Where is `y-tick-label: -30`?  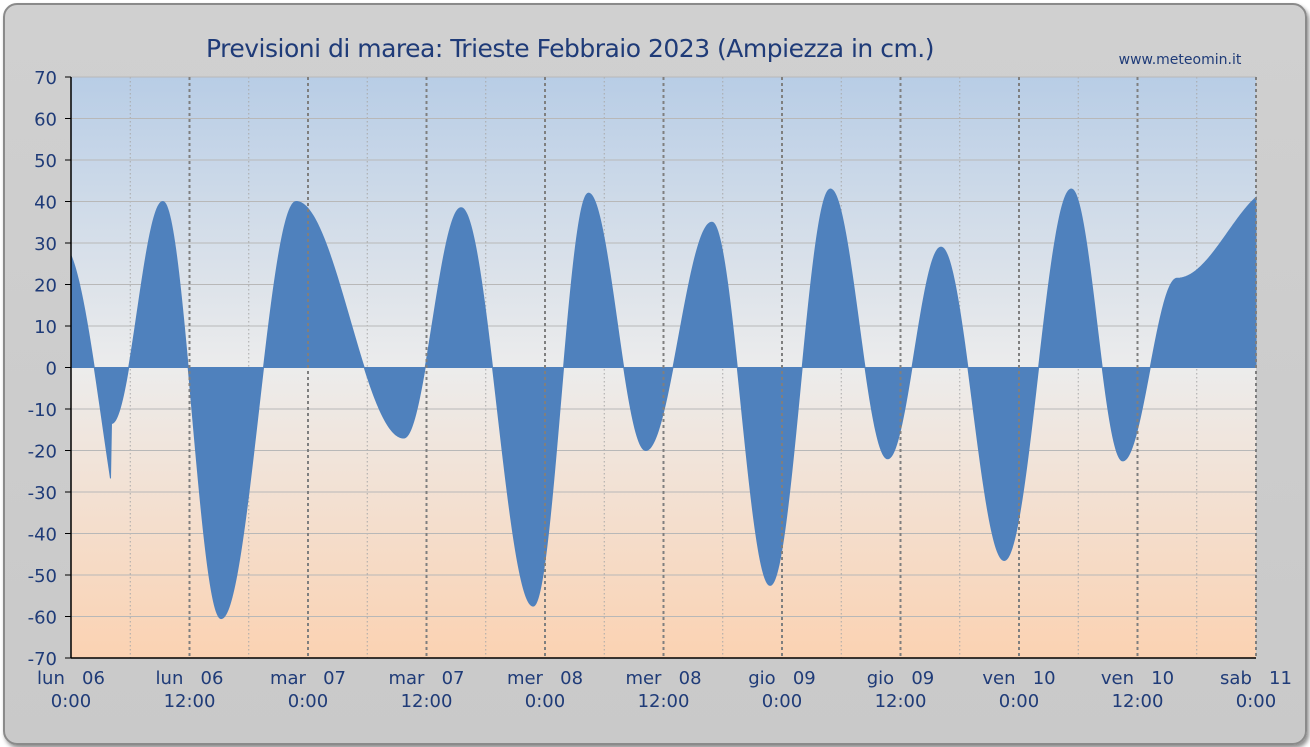 y-tick-label: -30 is located at coordinates (42, 493).